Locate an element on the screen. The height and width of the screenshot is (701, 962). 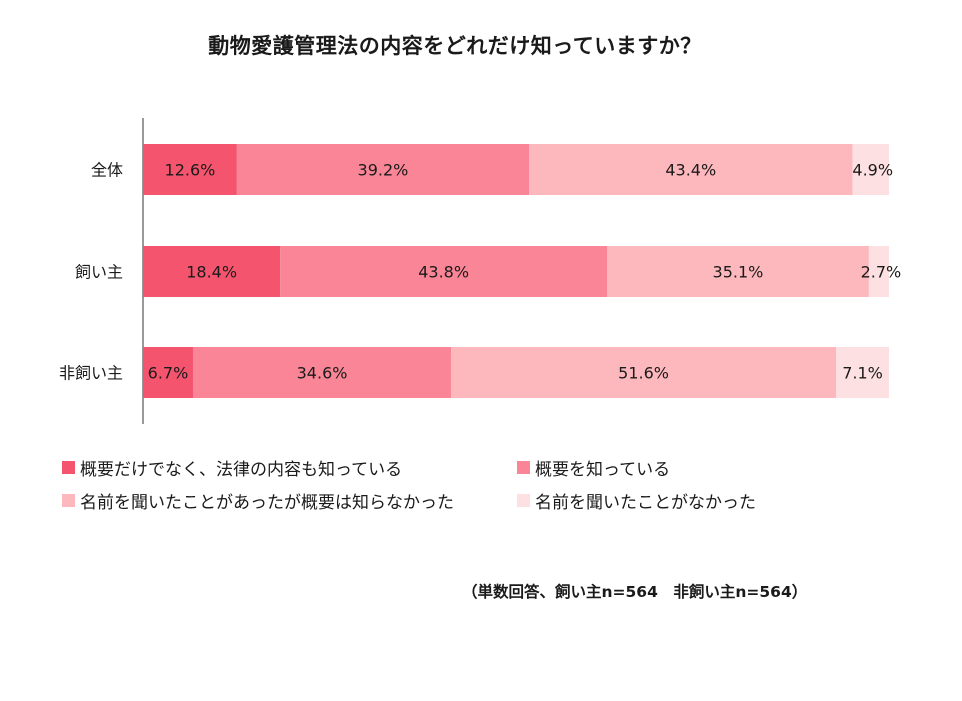
legend-item-2: 名前を聞いたことがあったが概要は知らなかった is located at coordinates (258, 500).